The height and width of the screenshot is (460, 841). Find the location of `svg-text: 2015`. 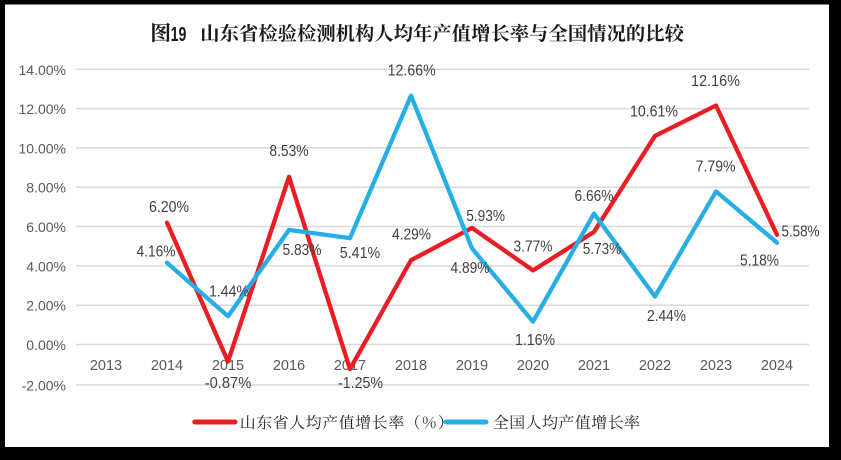

svg-text: 2015 is located at coordinates (228, 366).